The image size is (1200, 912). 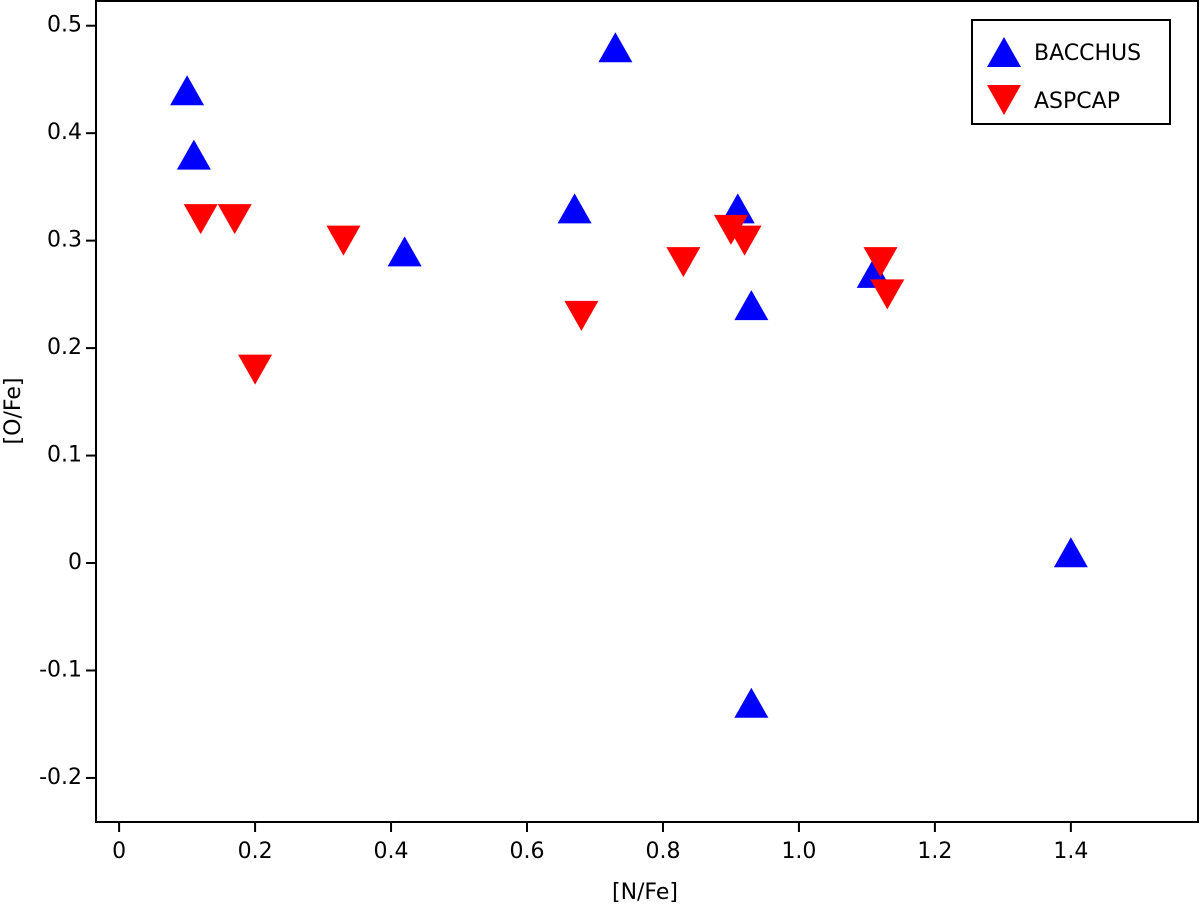 I want to click on y-axis-label: [O/Fe], so click(x=13, y=411).